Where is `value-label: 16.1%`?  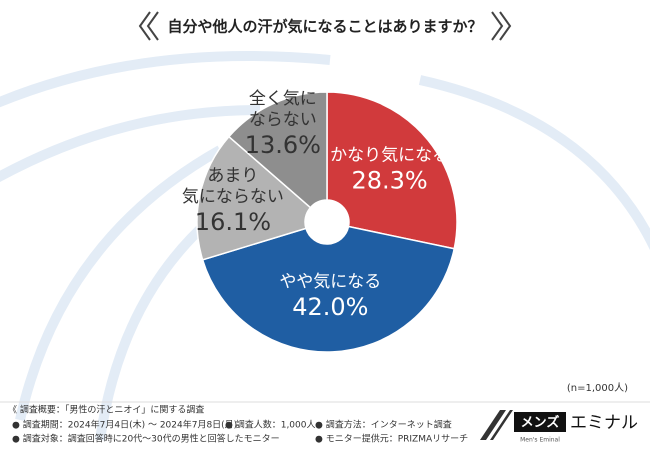 value-label: 16.1% is located at coordinates (233, 222).